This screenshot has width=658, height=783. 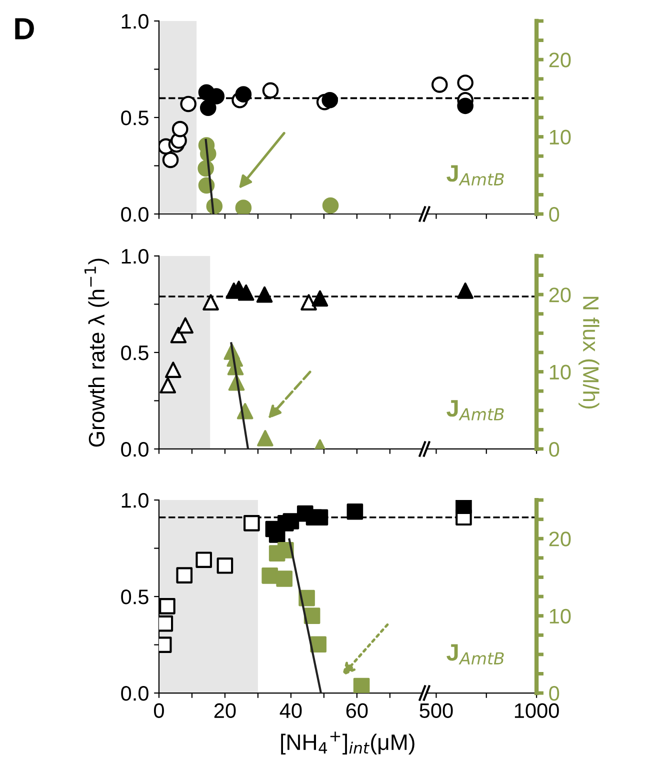 I want to click on x-axis-title: [NH$_{4}$$^{+}$]$_{int}$(μM), so click(x=347, y=743).